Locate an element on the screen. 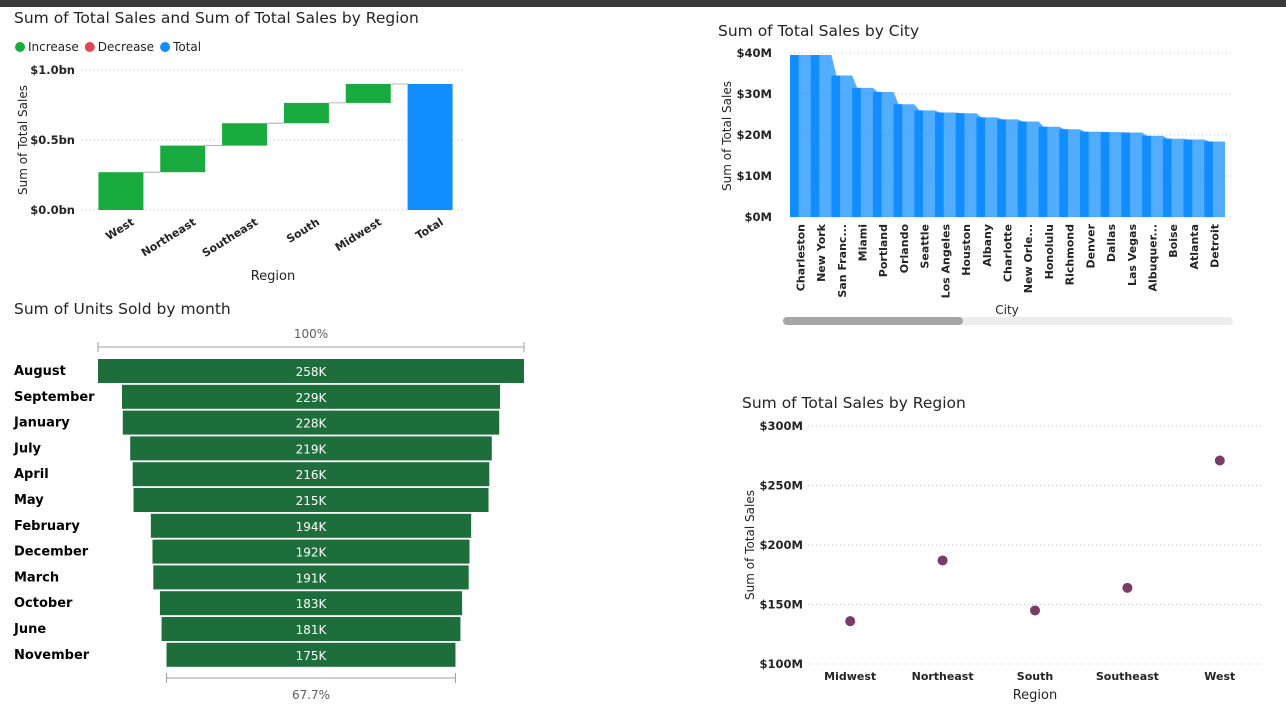 Image resolution: width=1286 pixels, height=726 pixels. funnel-value-label: 228K is located at coordinates (312, 424).